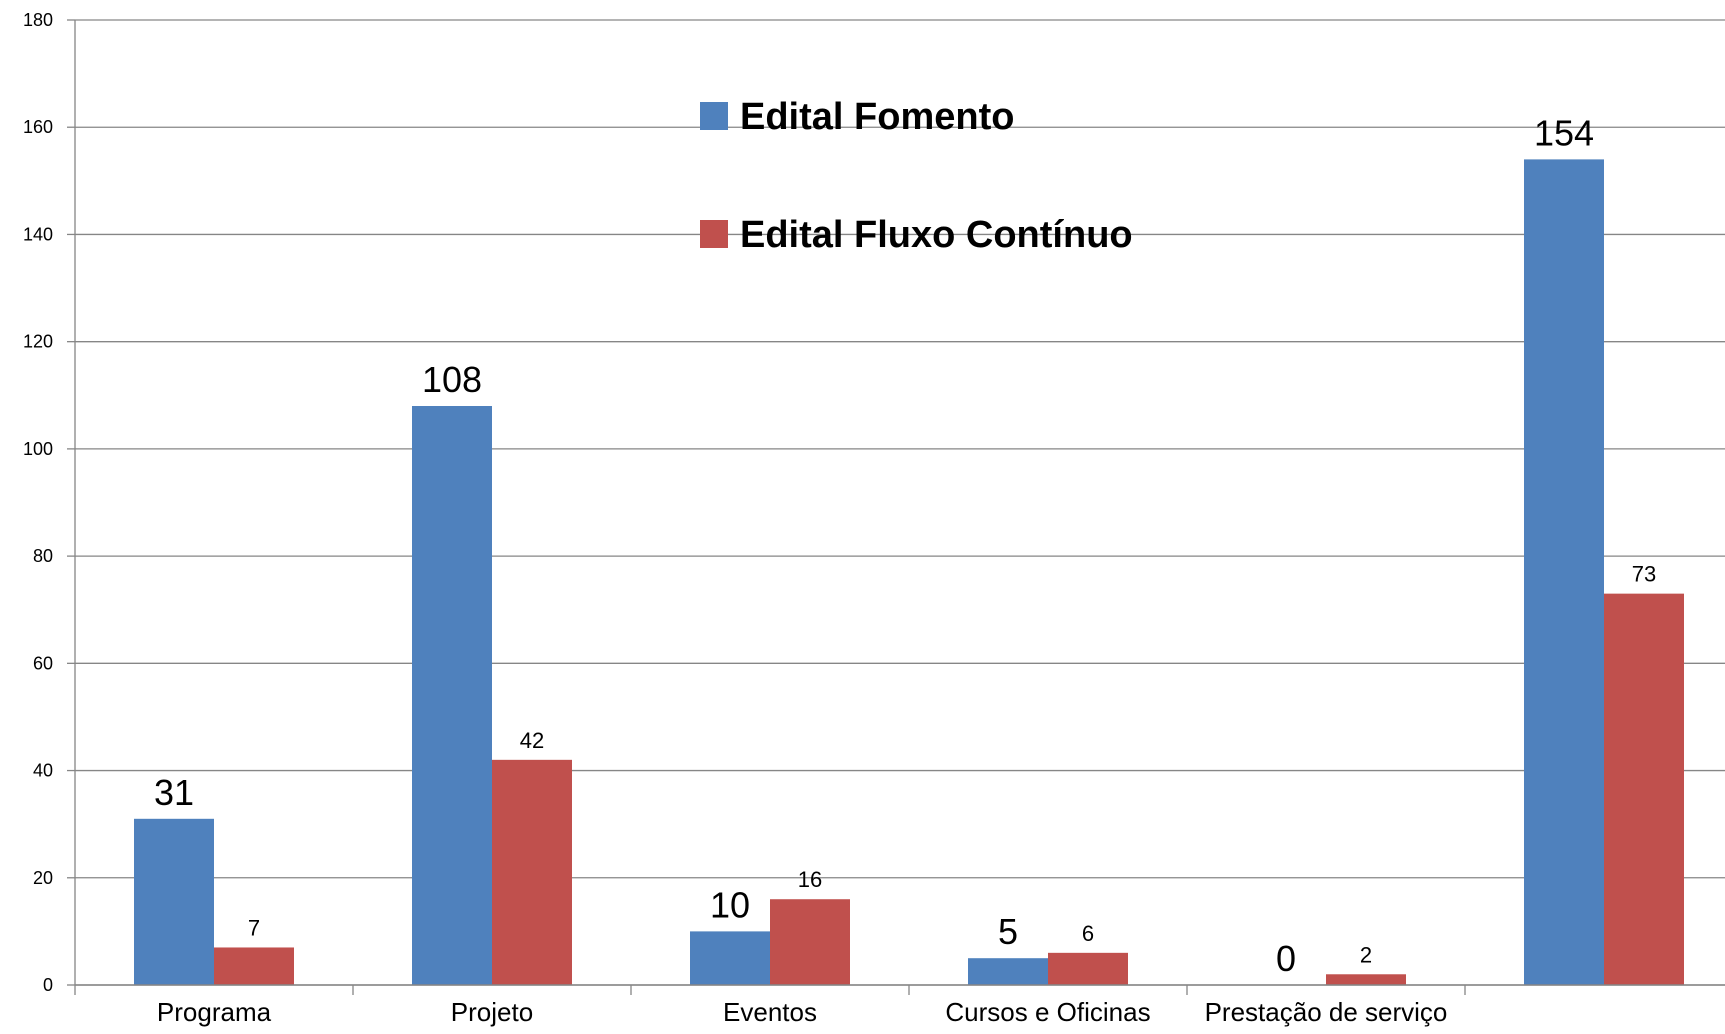 This screenshot has height=1034, width=1725. Describe the element at coordinates (1047, 1012) in the screenshot. I see `x-category-label: Cursos e Oficinas` at that location.